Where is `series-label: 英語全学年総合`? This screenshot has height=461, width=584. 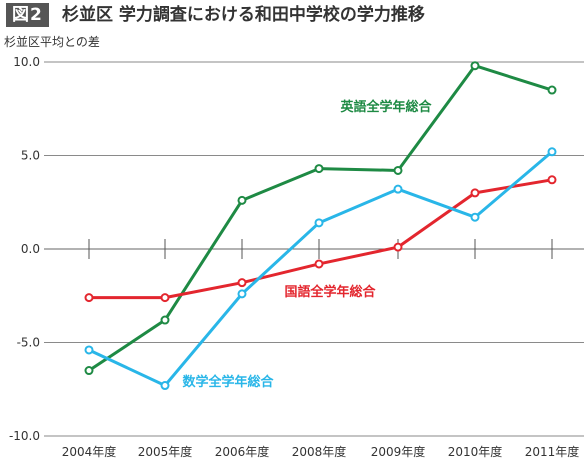 series-label: 英語全学年総合 is located at coordinates (385, 107).